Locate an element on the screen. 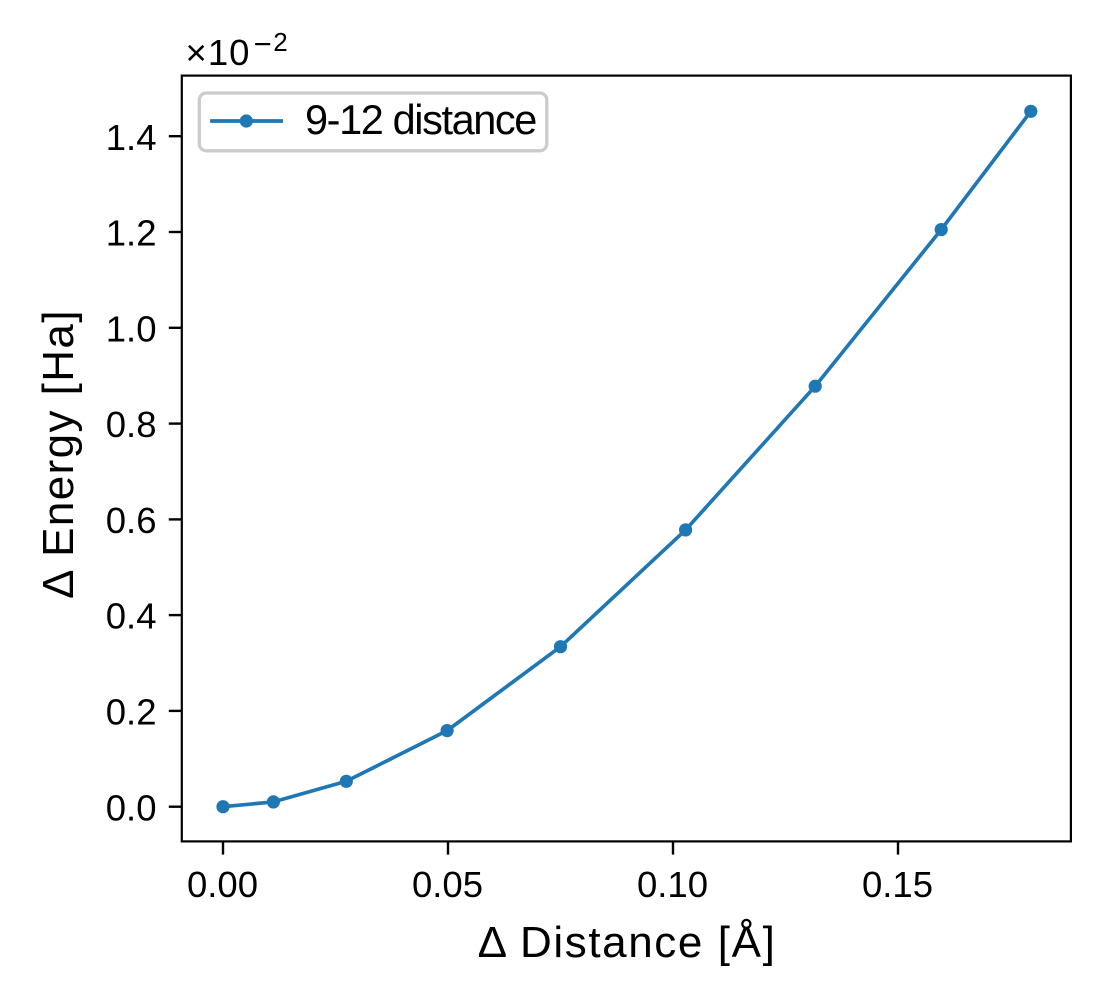  svg-text: 9-12 distance is located at coordinates (420, 119).